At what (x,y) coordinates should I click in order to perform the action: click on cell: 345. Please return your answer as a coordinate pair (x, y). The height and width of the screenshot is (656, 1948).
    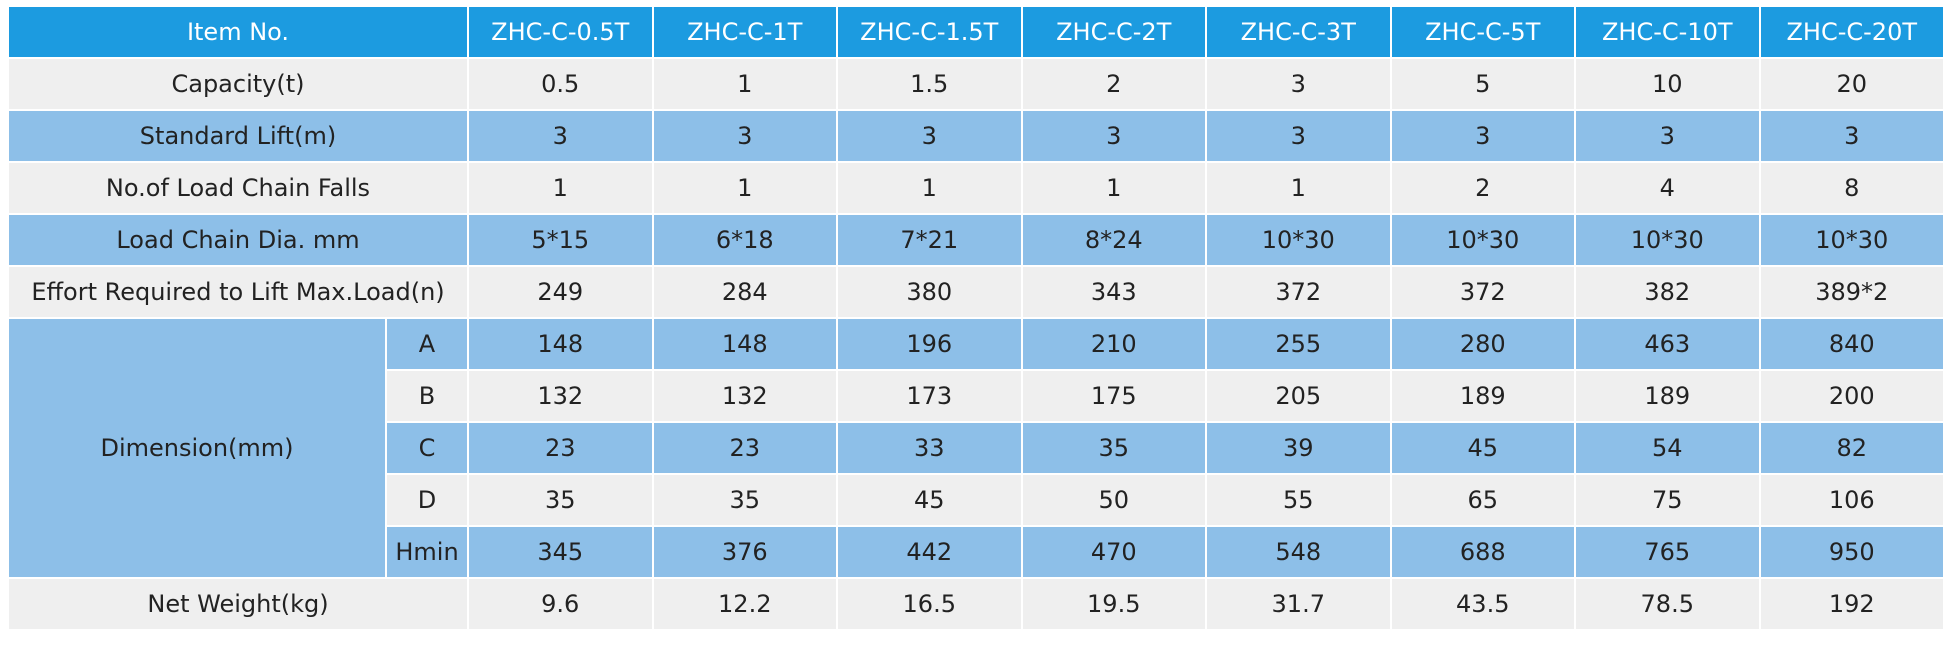
    Looking at the image, I should click on (560, 552).